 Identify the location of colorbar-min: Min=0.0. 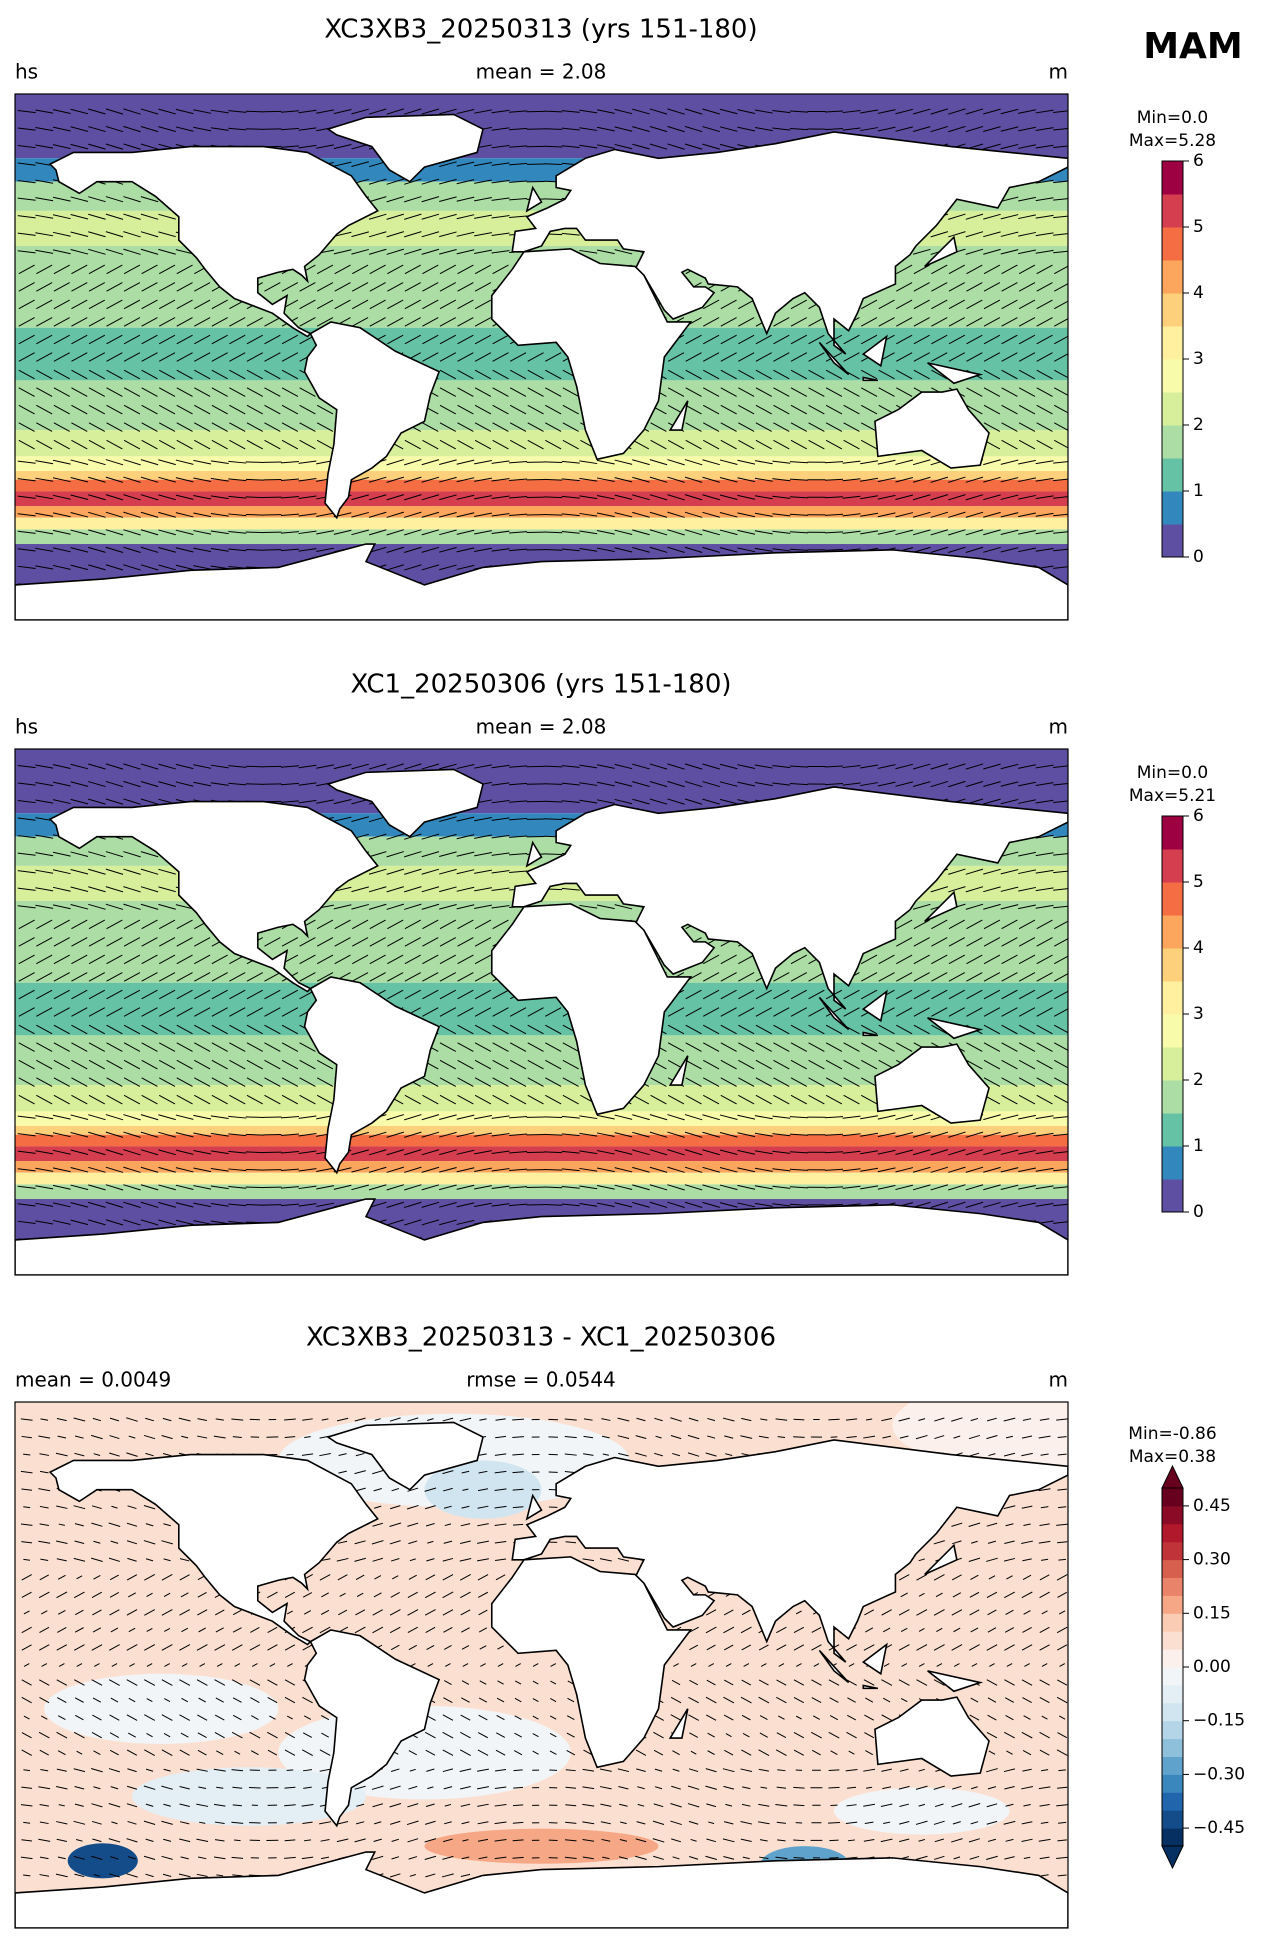
(1172, 118).